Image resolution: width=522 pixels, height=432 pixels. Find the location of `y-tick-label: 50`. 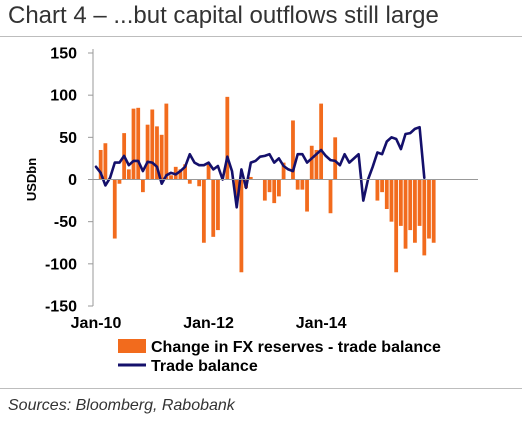

y-tick-label: 50 is located at coordinates (68, 138).